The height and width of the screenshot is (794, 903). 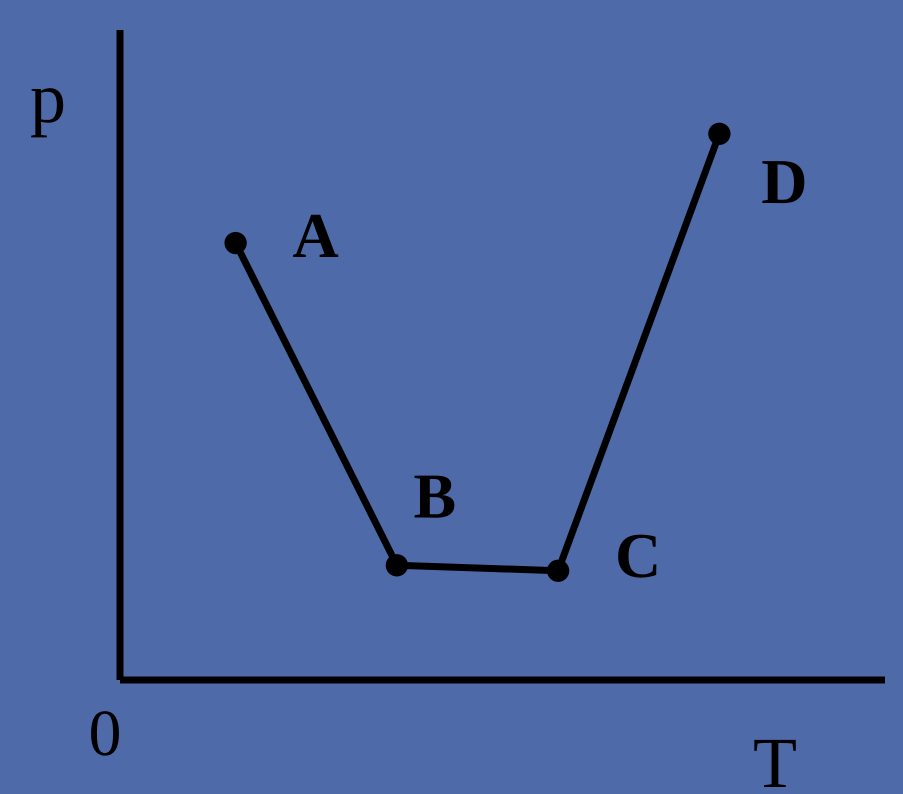 What do you see at coordinates (435, 496) in the screenshot?
I see `annotation: B` at bounding box center [435, 496].